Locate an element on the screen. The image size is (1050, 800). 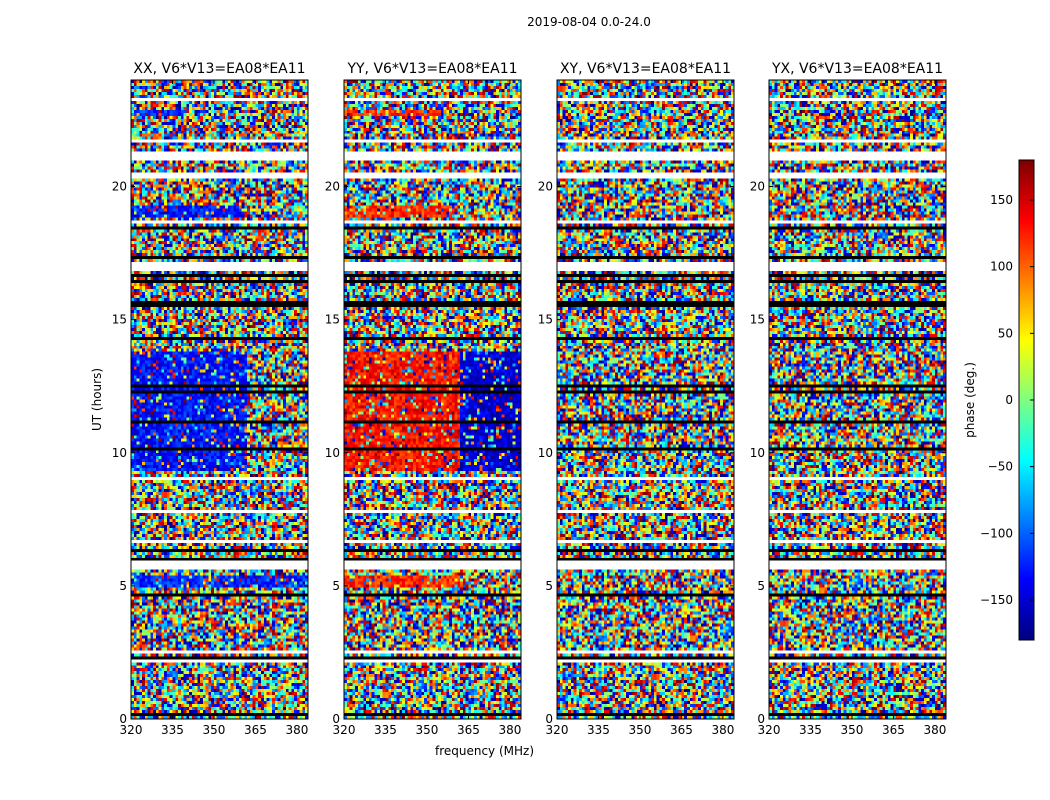
panel-title: XY, V6*V13=EA08*EA11 is located at coordinates (645, 69).